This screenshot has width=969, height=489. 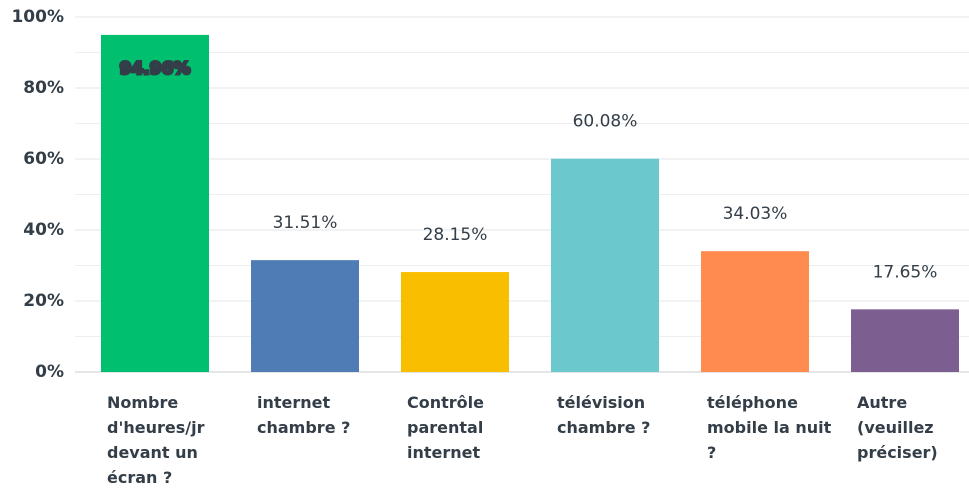 I want to click on data-label: 28.15%, so click(x=455, y=235).